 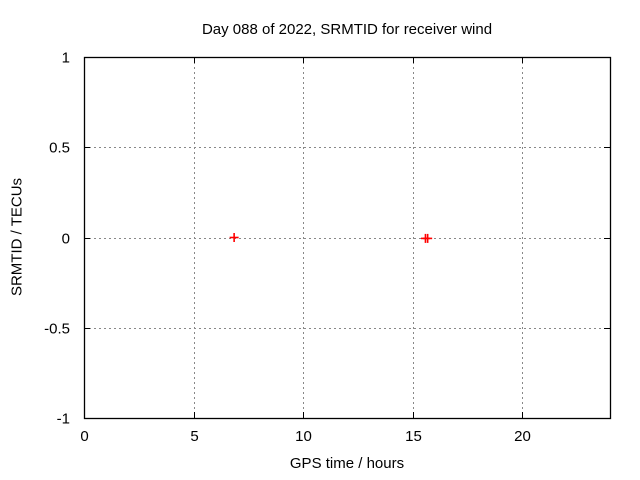 What do you see at coordinates (57, 329) in the screenshot?
I see `y-tick-label: -0.5` at bounding box center [57, 329].